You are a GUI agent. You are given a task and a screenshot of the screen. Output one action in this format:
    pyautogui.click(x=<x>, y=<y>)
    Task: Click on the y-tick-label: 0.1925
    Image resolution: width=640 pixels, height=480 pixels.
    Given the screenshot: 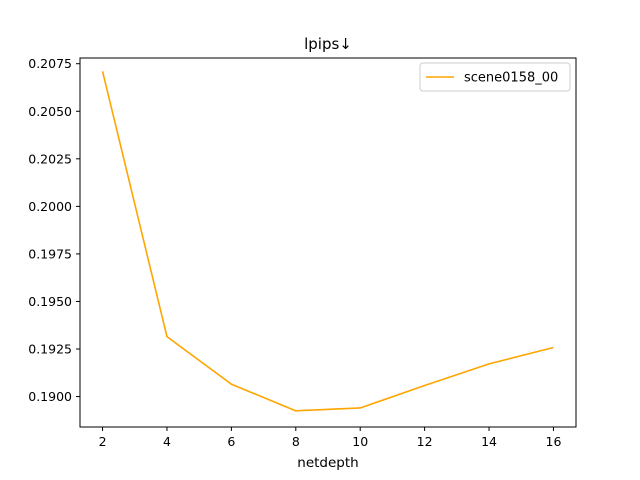 What is the action you would take?
    pyautogui.click(x=50, y=349)
    